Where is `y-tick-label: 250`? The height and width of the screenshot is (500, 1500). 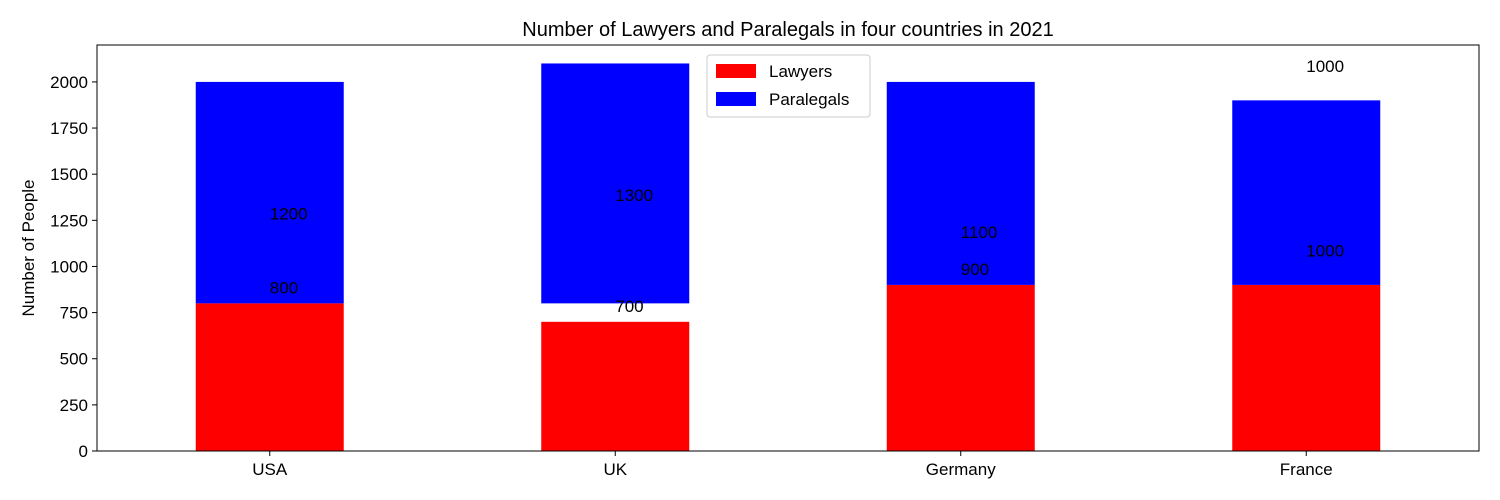 y-tick-label: 250 is located at coordinates (74, 405).